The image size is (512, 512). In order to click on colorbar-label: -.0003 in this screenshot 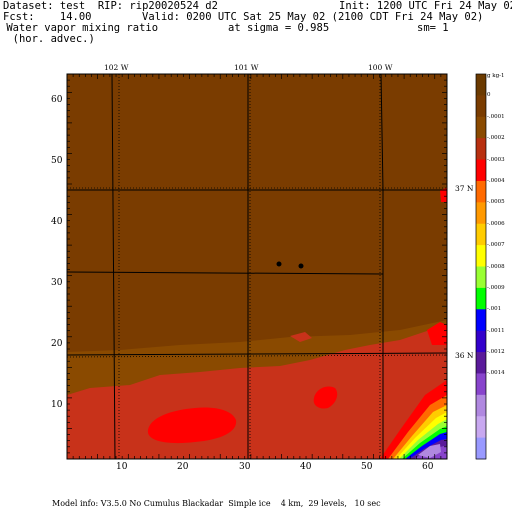, I will do `click(496, 159)`.